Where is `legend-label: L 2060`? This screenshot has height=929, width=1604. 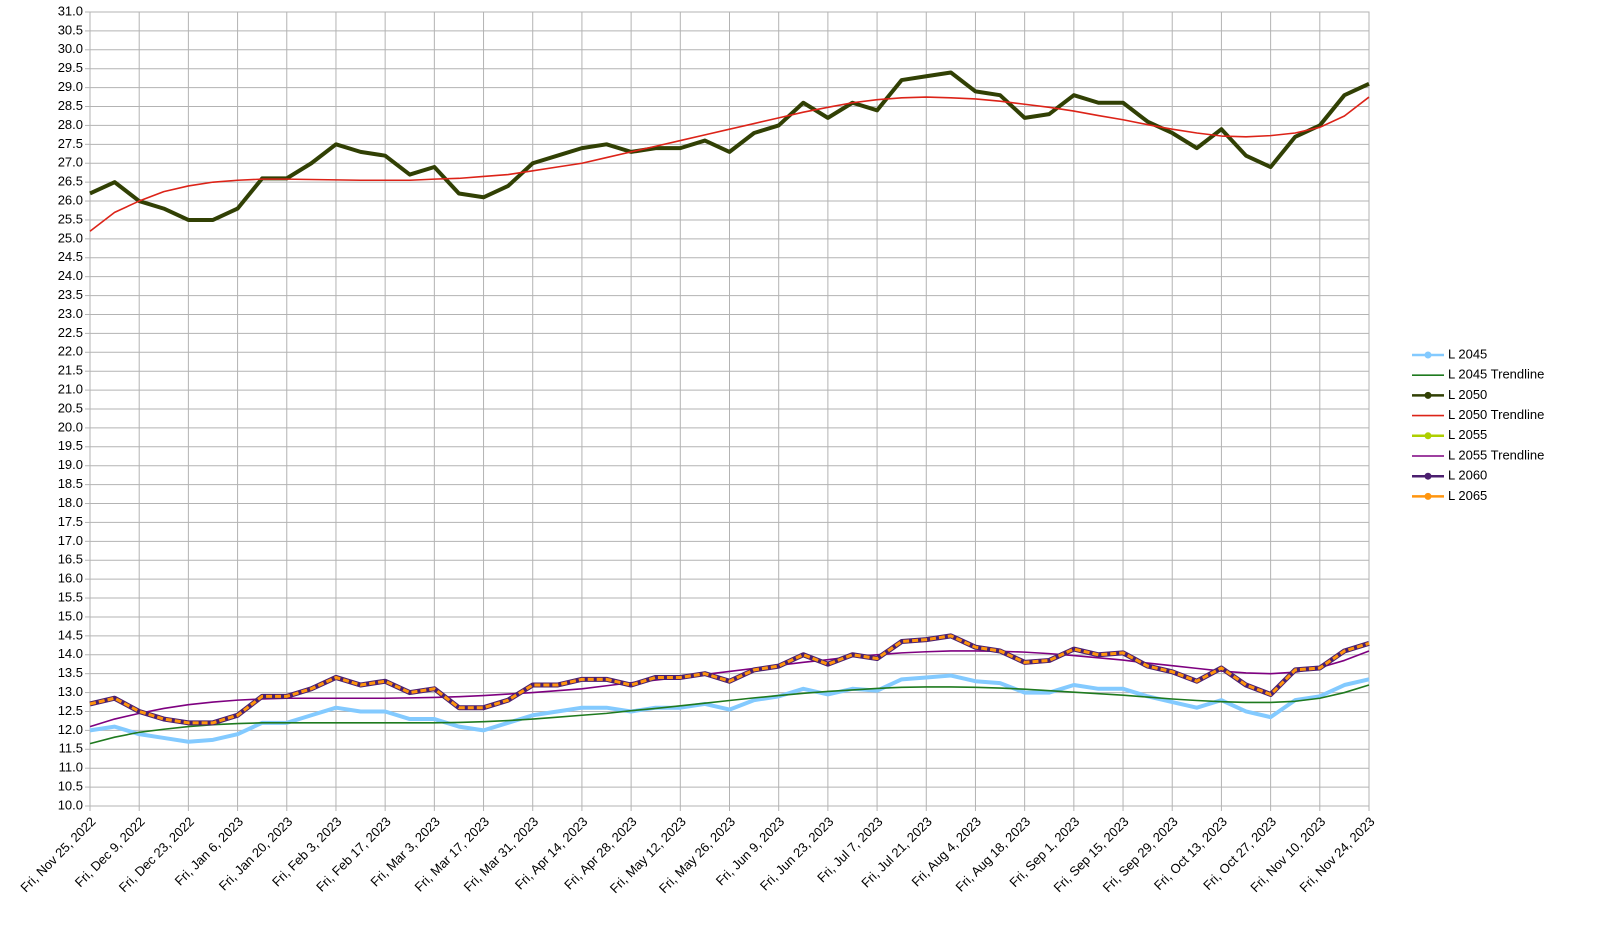
legend-label: L 2060 is located at coordinates (1467, 475).